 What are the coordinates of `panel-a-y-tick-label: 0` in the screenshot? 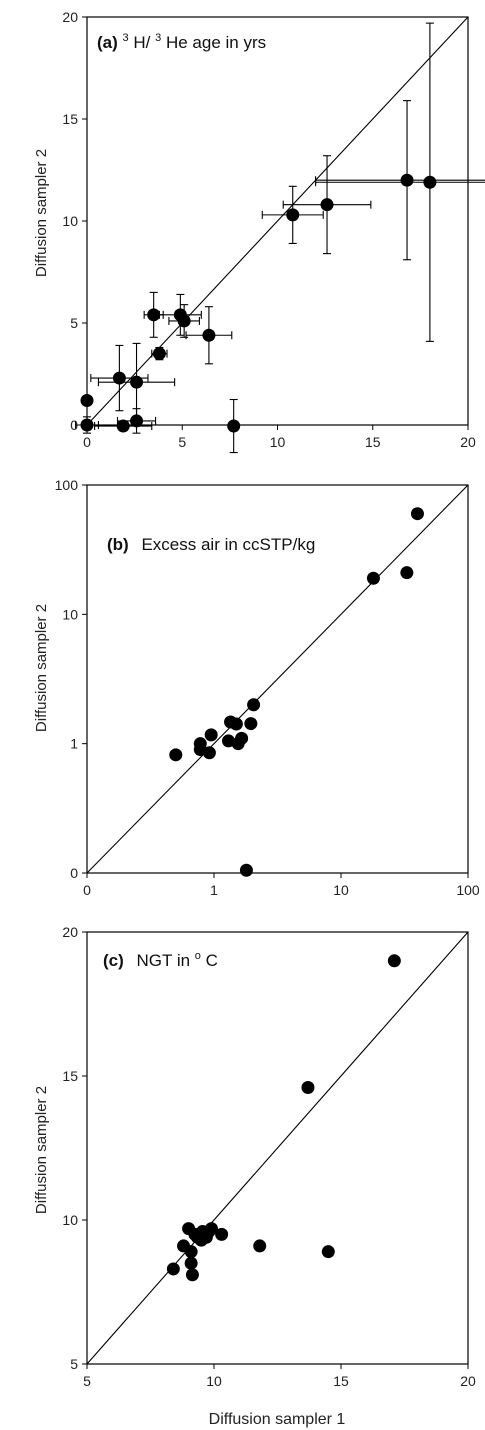 It's located at (74, 425).